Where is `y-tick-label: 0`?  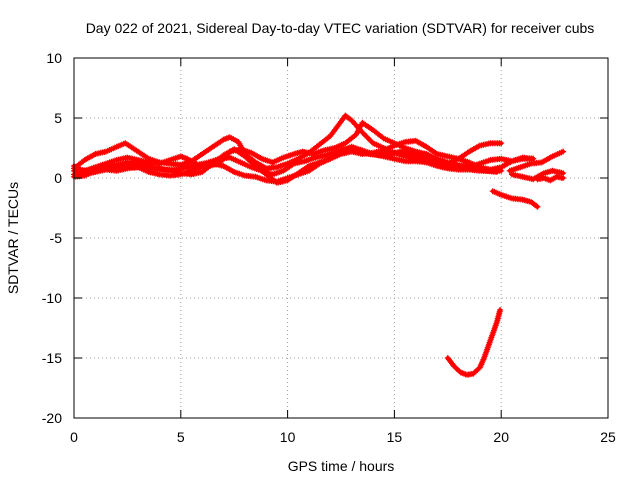
y-tick-label: 0 is located at coordinates (58, 178).